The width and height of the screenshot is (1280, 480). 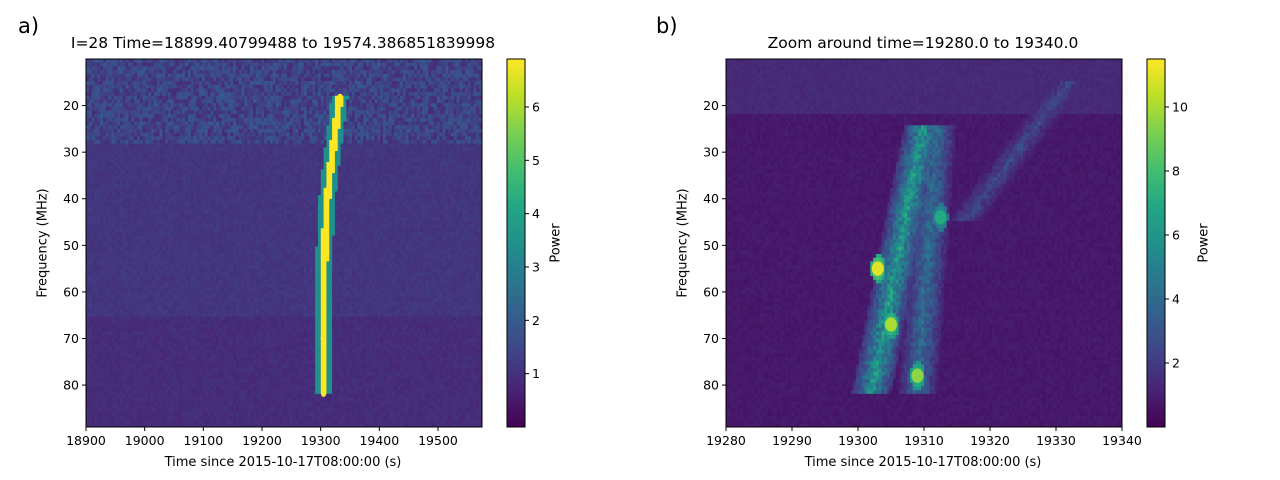 I want to click on colorbar-tick-label: 5, so click(x=536, y=160).